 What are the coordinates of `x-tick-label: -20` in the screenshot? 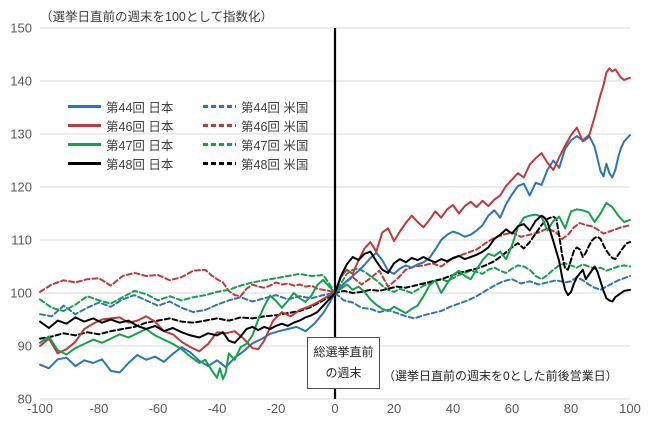 It's located at (276, 408).